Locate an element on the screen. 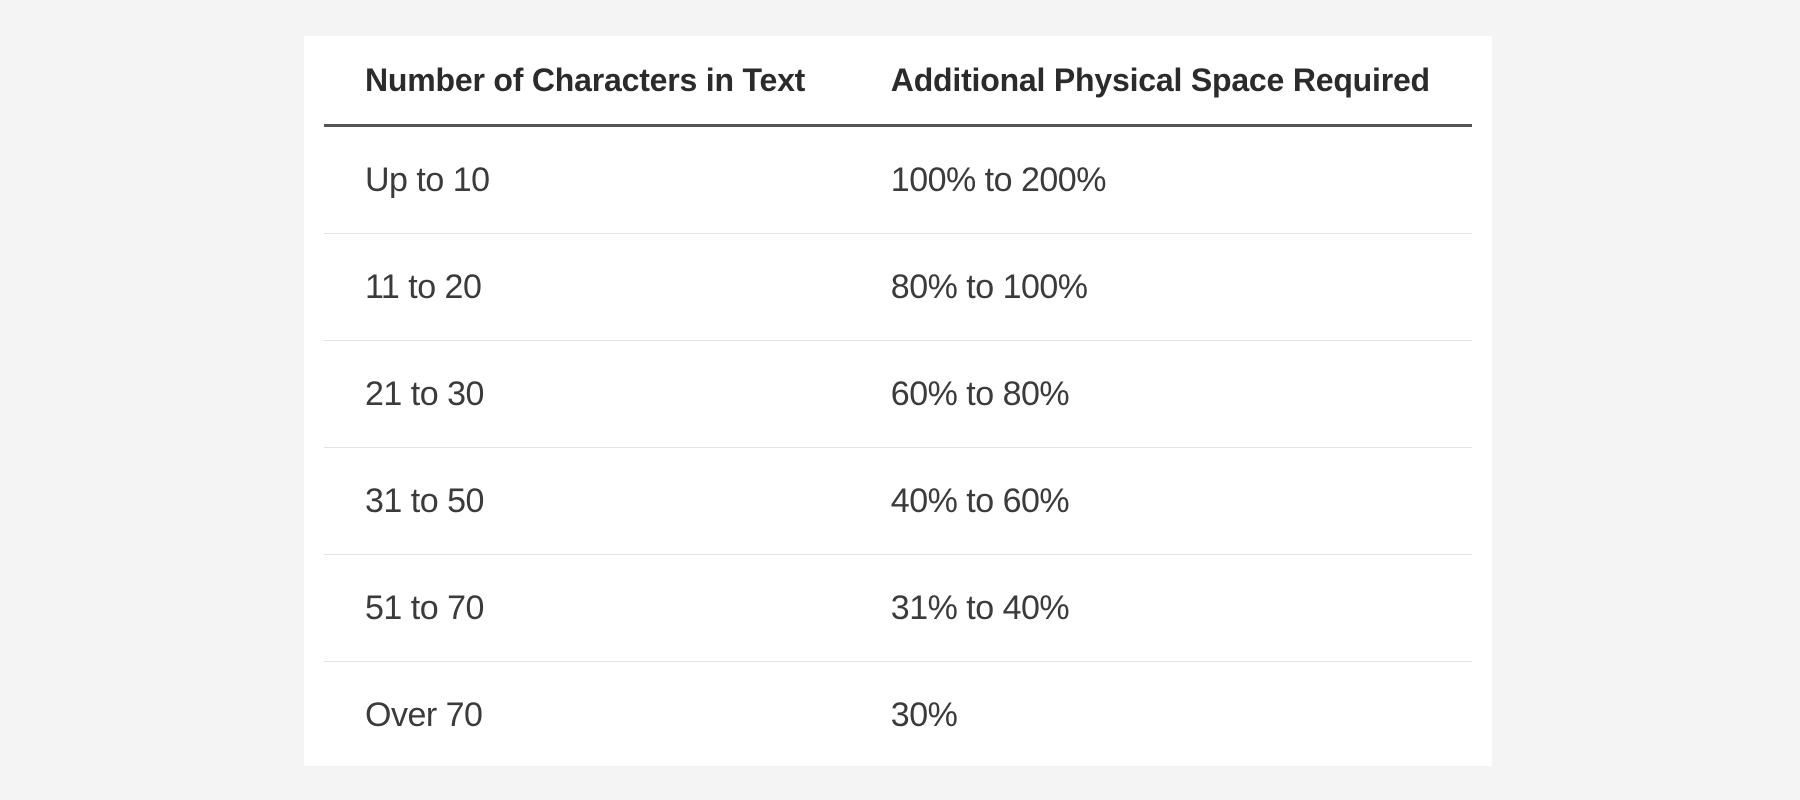 The width and height of the screenshot is (1800, 800). table-cell: 51 to 70 is located at coordinates (587, 608).